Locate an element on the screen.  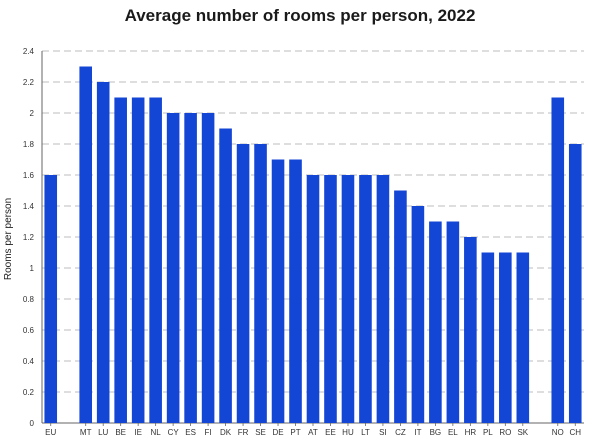
x-tick-label: BG is located at coordinates (436, 432).